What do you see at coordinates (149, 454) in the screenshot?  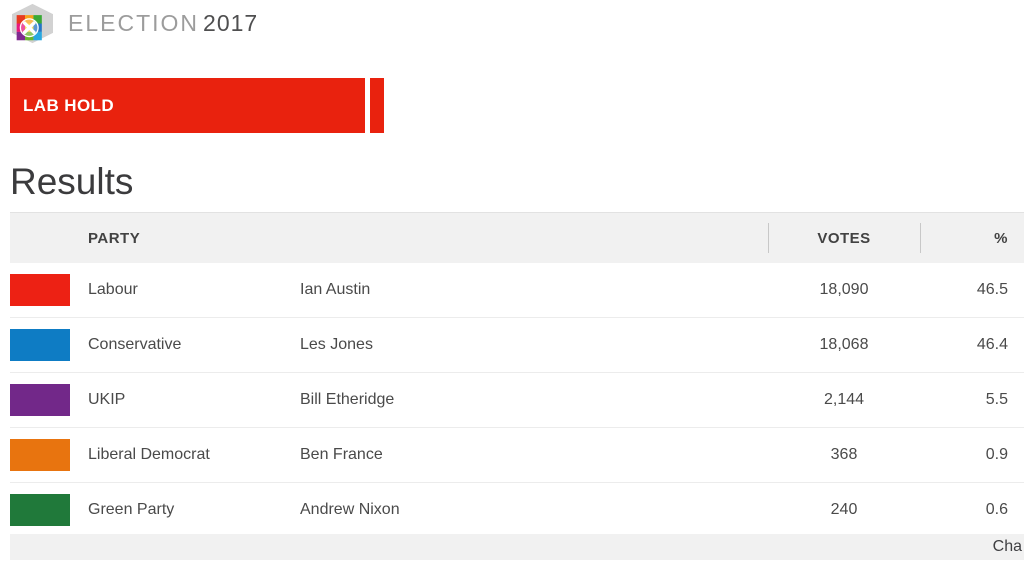 I see `party-name: Liberal Democrat` at bounding box center [149, 454].